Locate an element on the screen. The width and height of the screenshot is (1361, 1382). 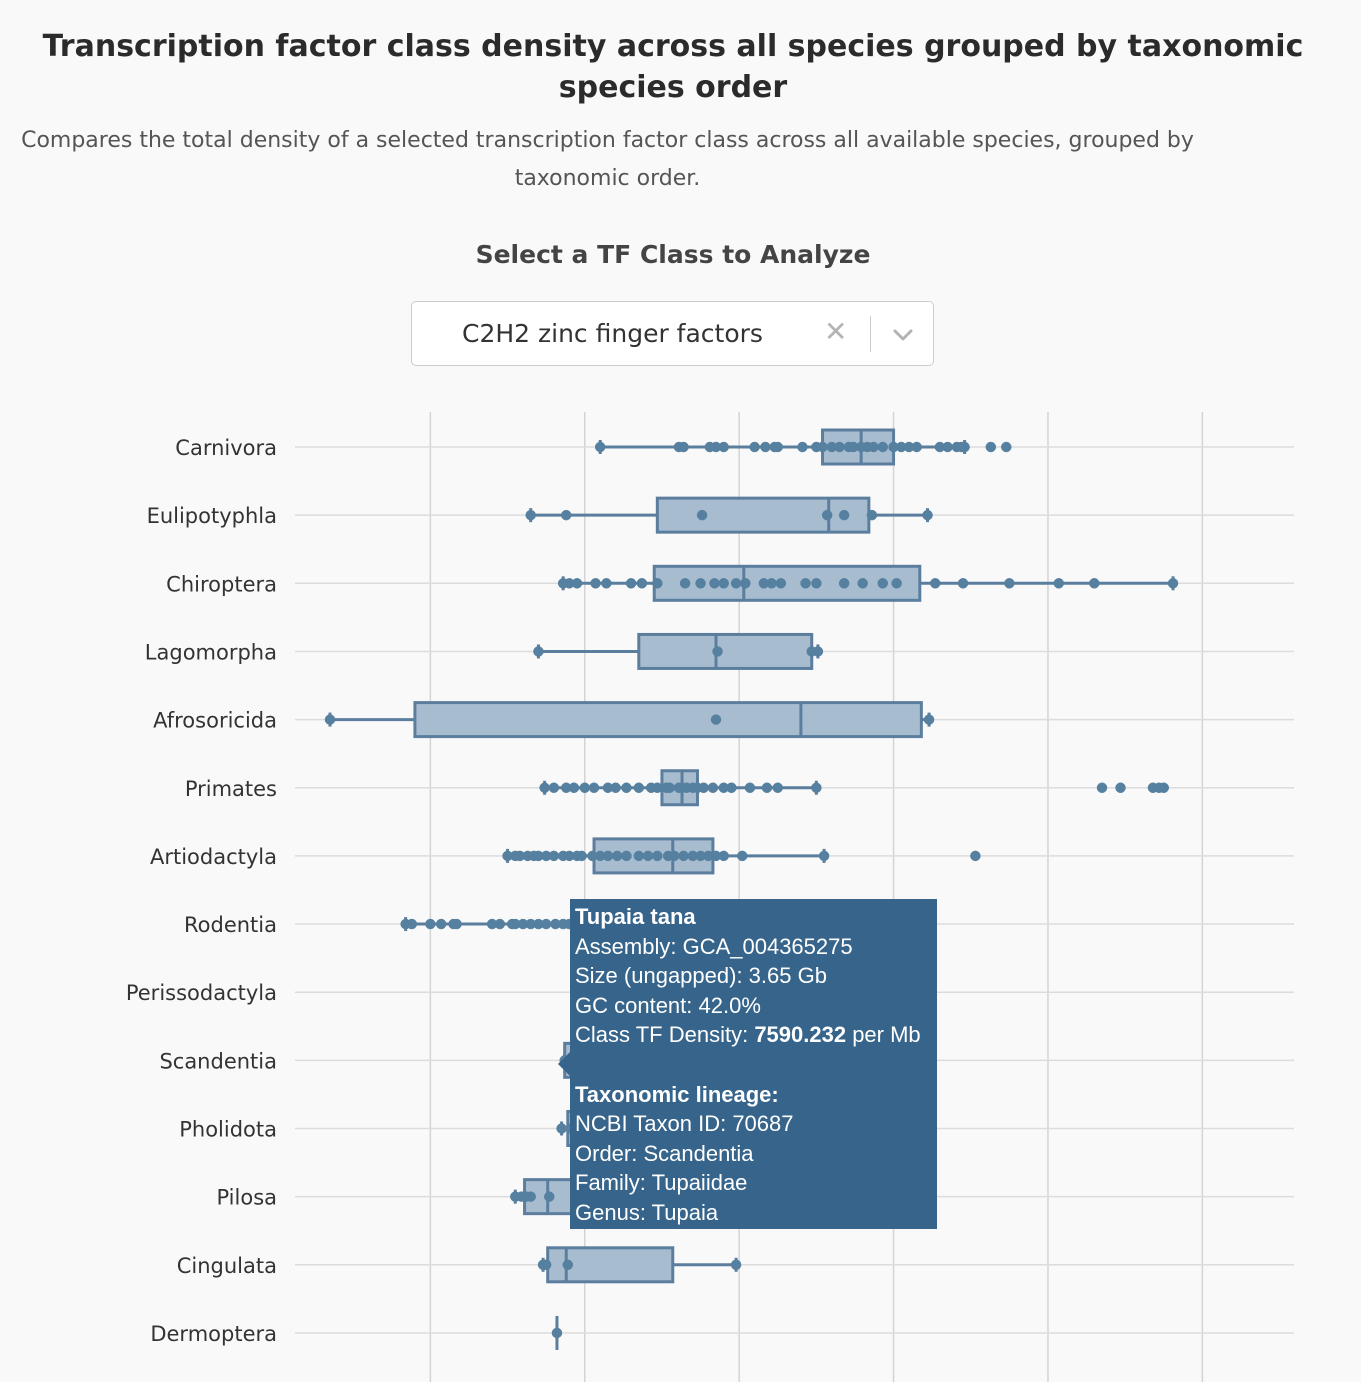
y-tick-label: Chiroptera is located at coordinates (221, 584).